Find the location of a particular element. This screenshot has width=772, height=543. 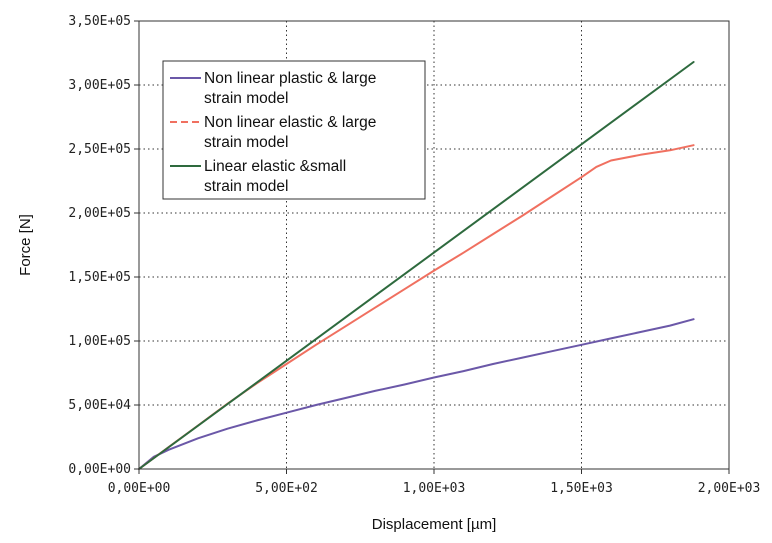

y-tick-label: 2,50E+05 is located at coordinates (99, 149).